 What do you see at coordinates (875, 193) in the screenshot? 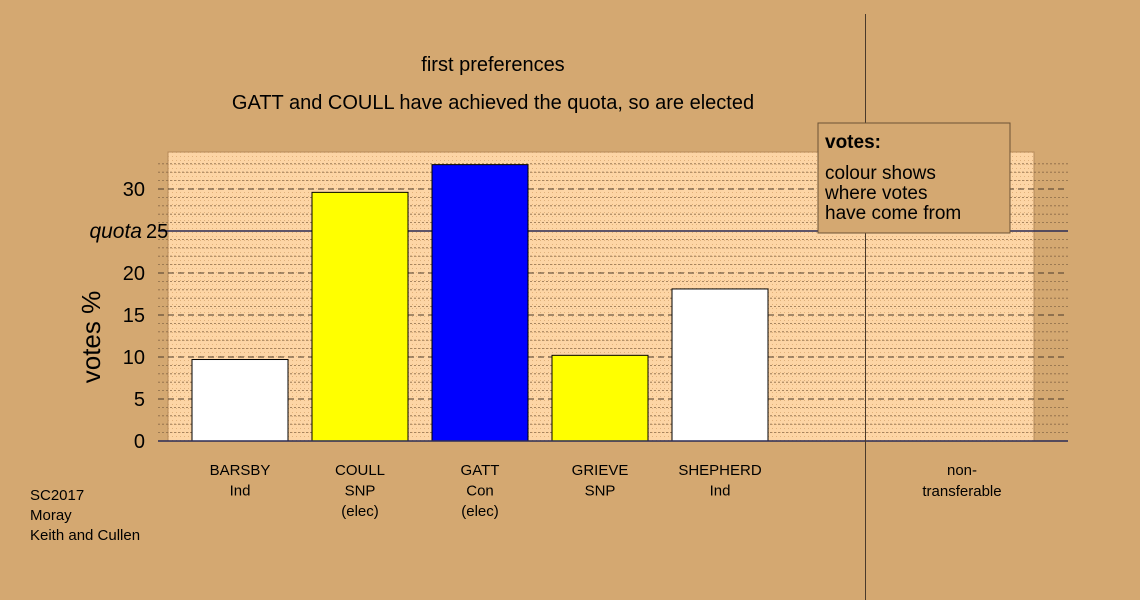
I see `legend-line-2: where votes` at bounding box center [875, 193].